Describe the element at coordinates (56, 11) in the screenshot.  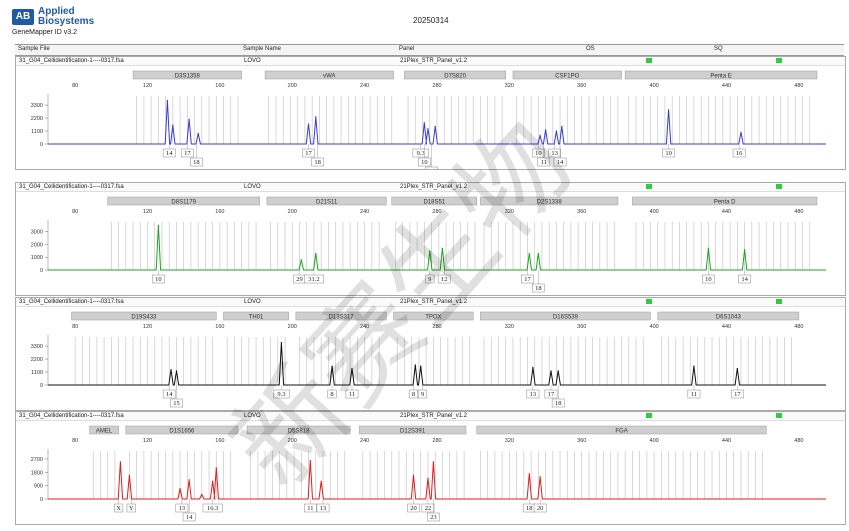
I see `logo-line-1: Applied` at that location.